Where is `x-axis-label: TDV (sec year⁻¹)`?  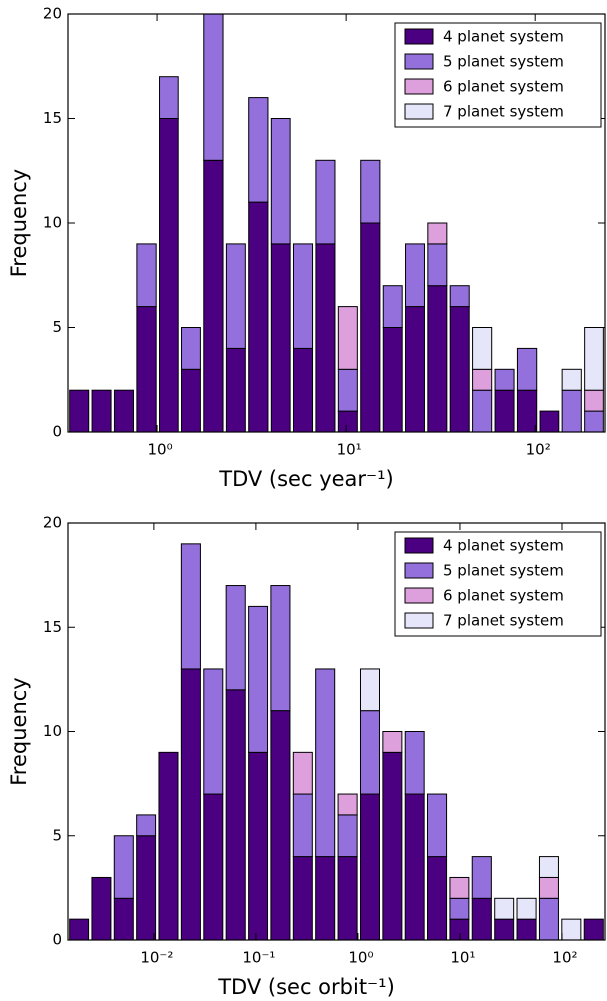 x-axis-label: TDV (sec year⁻¹) is located at coordinates (306, 479).